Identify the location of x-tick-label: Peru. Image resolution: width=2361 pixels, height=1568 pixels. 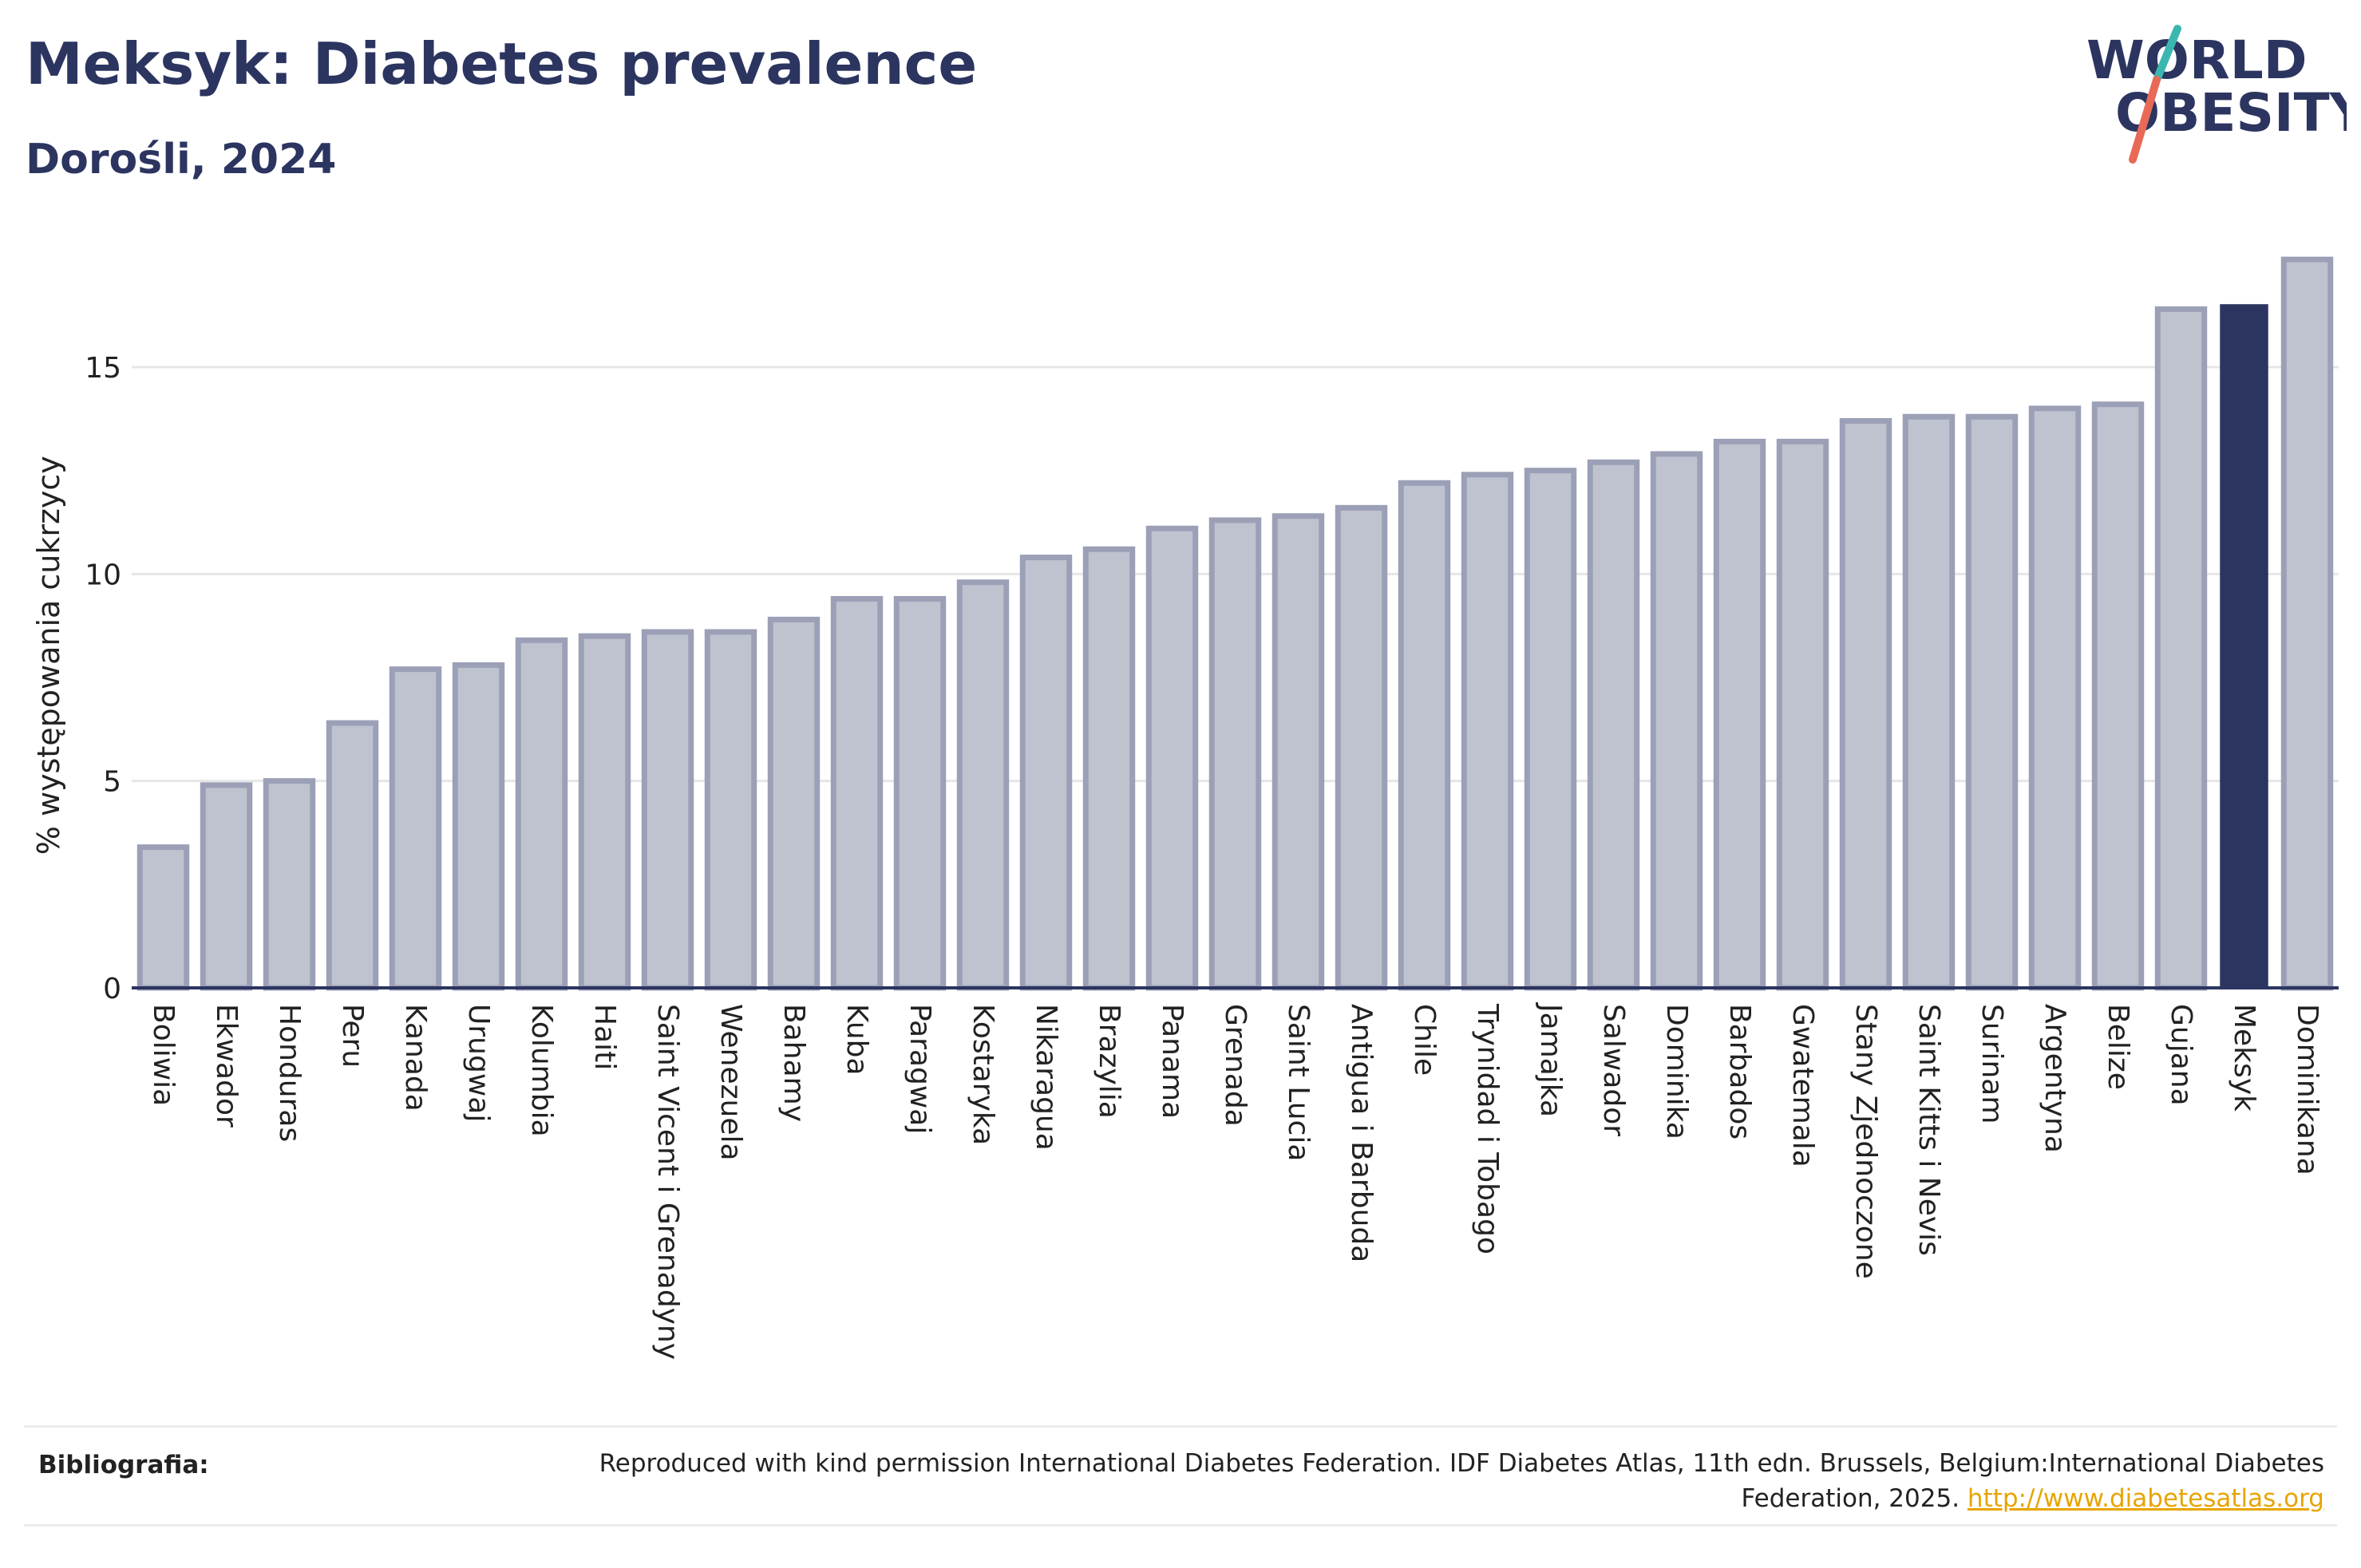
(352, 1036).